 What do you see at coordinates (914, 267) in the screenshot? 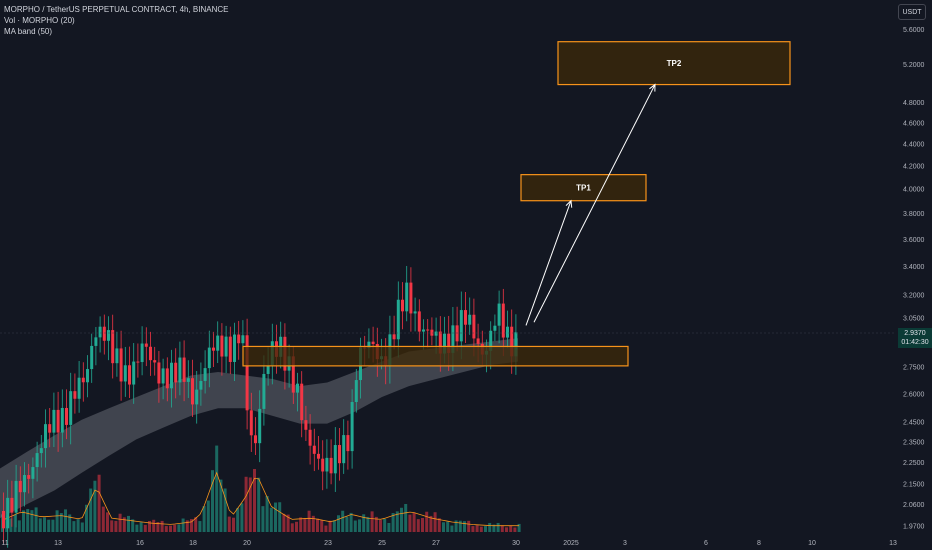
I see `price-tick-label: 3.4000` at bounding box center [914, 267].